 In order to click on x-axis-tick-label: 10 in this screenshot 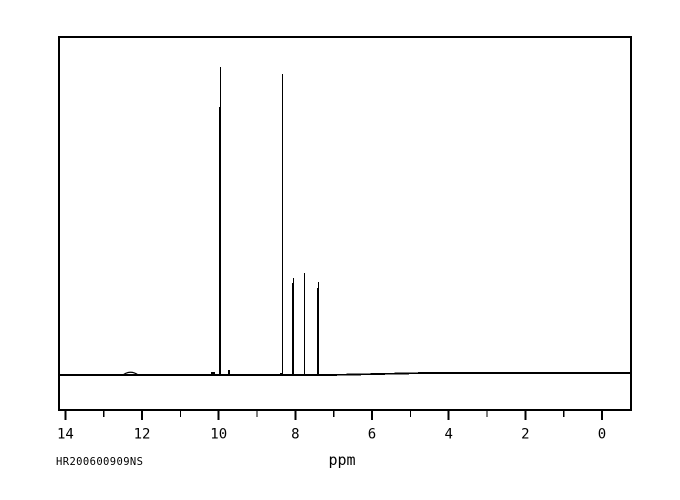, I will do `click(218, 435)`.